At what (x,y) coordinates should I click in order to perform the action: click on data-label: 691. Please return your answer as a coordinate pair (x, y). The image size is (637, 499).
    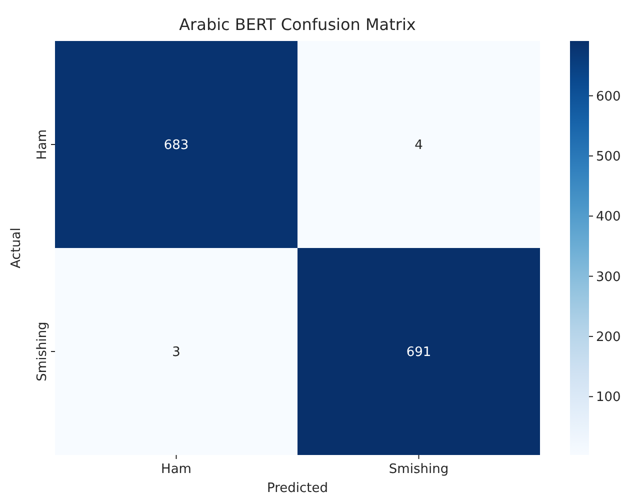
    Looking at the image, I should click on (419, 352).